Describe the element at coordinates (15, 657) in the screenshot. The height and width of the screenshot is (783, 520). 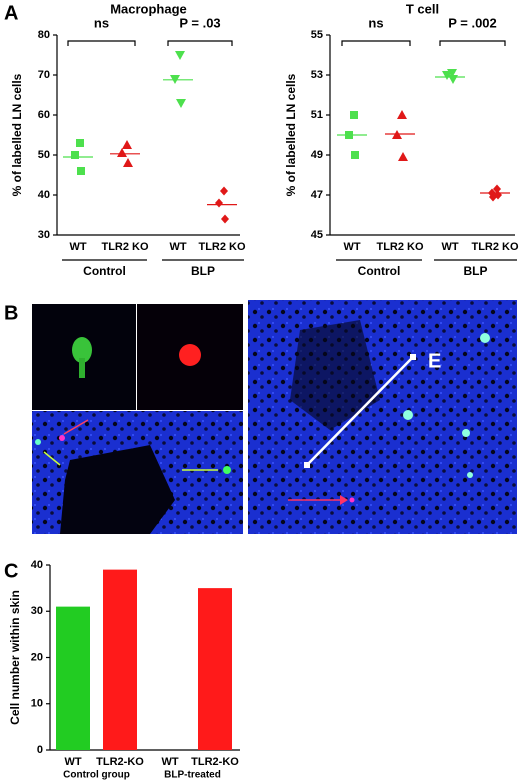
I see `y-axis-label: Cell number within skin` at that location.